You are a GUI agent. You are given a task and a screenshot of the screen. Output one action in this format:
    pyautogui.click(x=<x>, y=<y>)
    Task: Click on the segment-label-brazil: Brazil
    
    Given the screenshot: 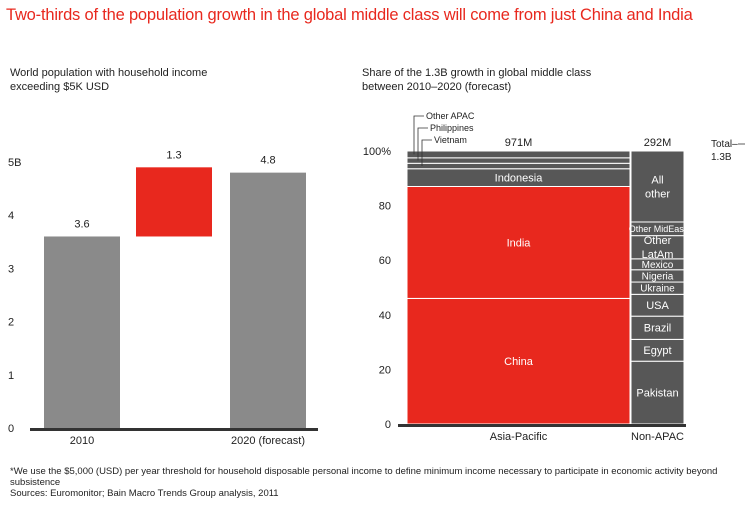 What is the action you would take?
    pyautogui.click(x=658, y=329)
    